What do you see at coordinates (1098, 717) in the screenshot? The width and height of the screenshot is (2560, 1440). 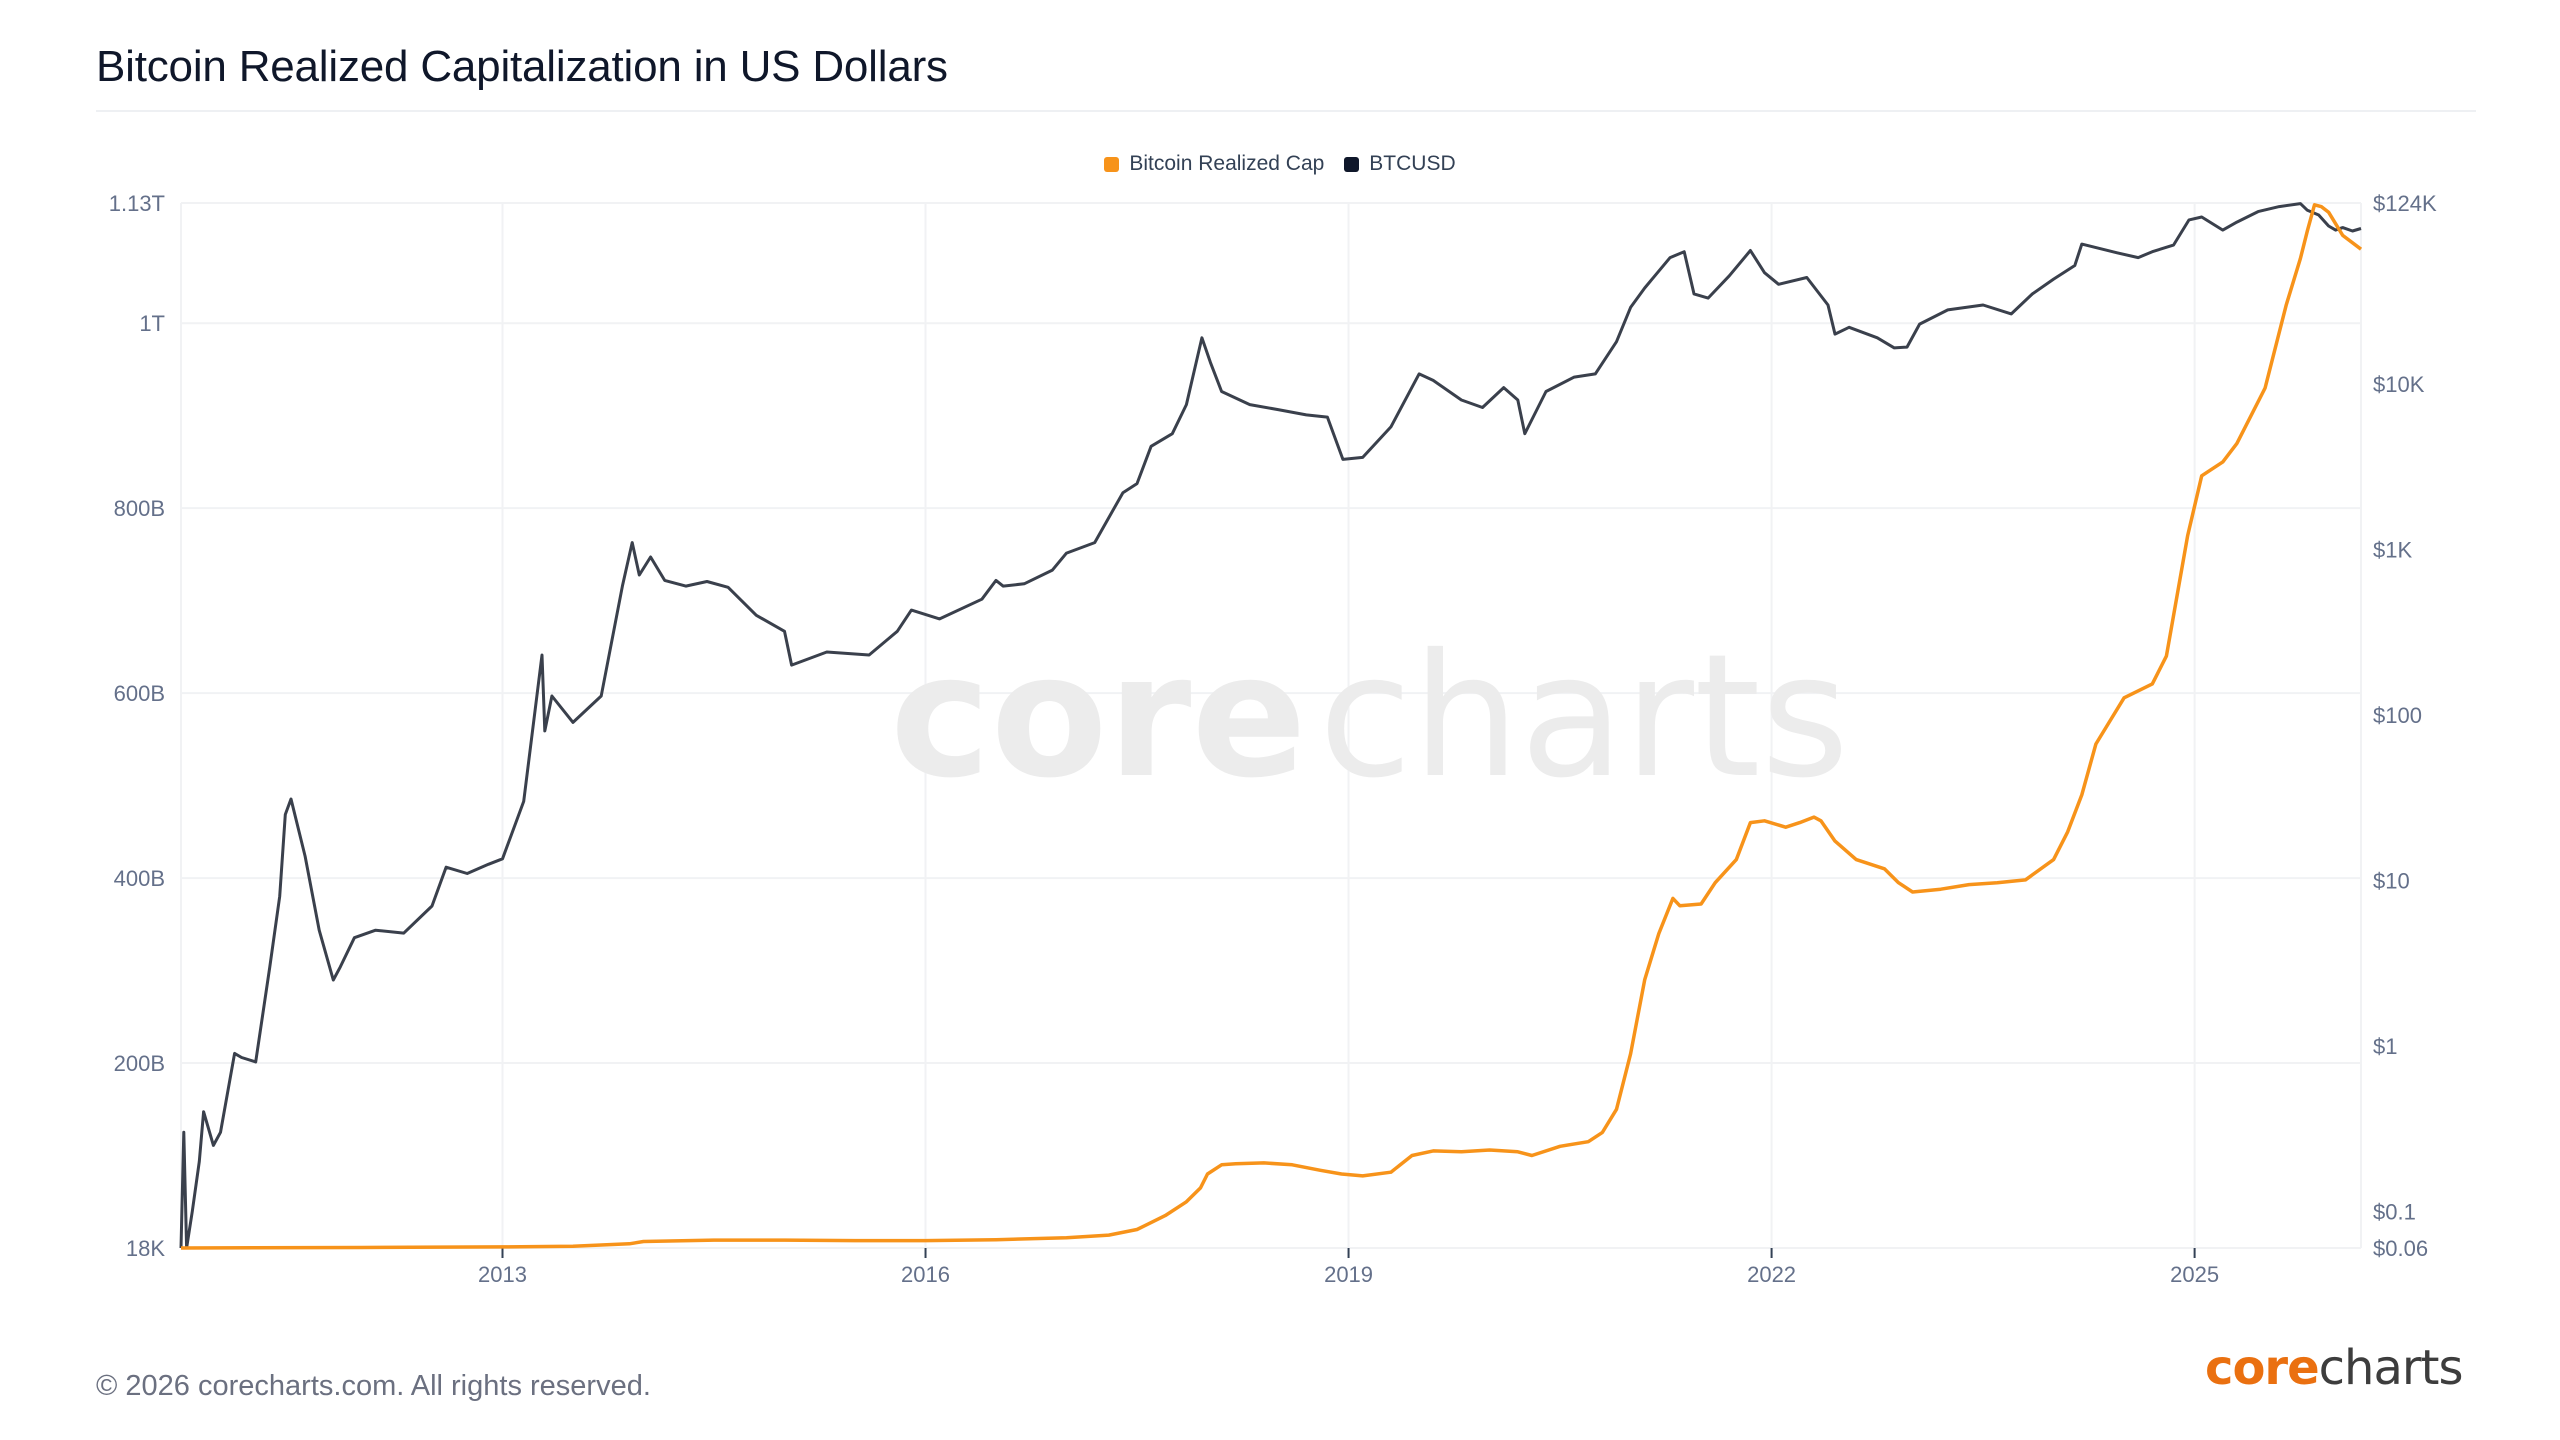 I see `watermark-core: core` at bounding box center [1098, 717].